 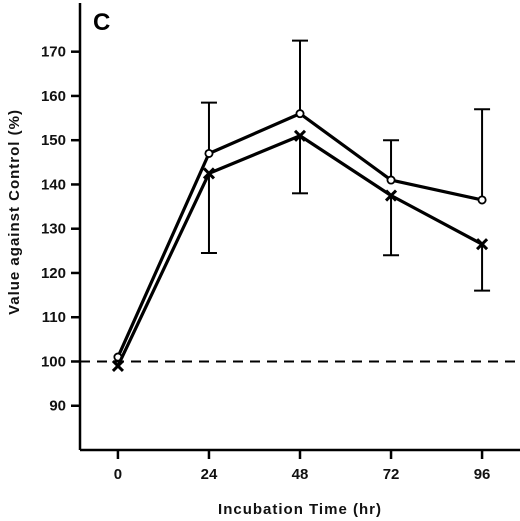 I want to click on y-tick-label-7: 160, so click(x=53, y=96).